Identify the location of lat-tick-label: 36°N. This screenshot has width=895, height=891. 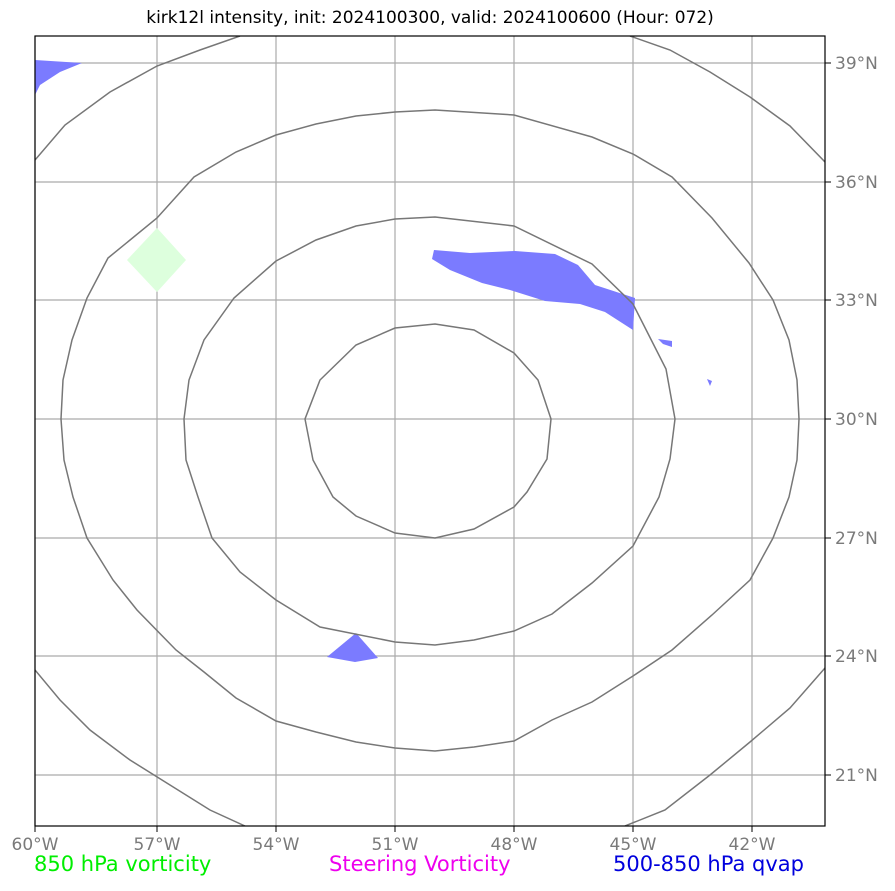
(856, 183).